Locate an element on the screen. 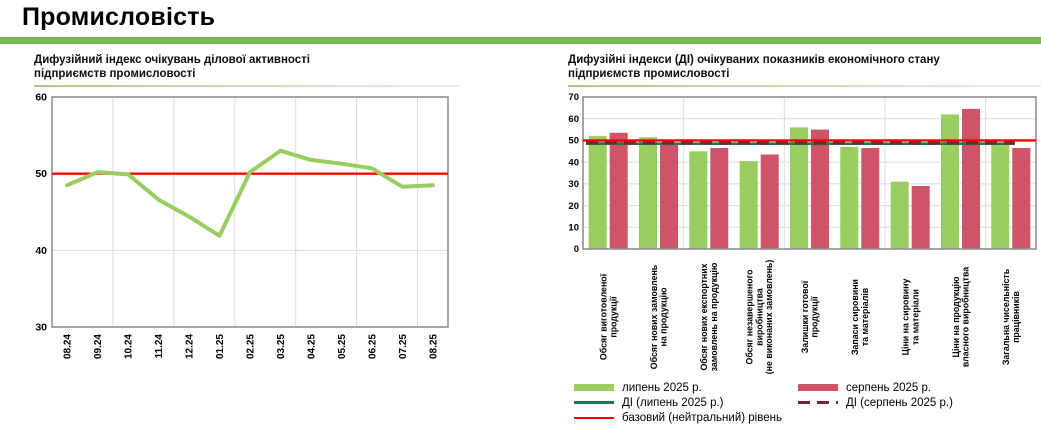 This screenshot has width=1041, height=425. di-august-dashed-swatch is located at coordinates (818, 402).